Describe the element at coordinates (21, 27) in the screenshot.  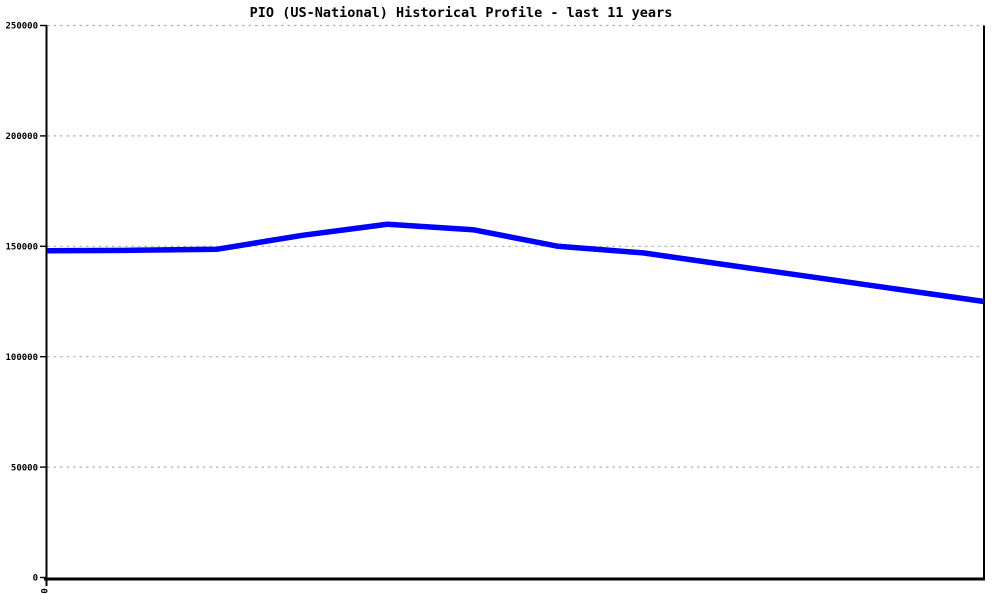
I see `y-axis-tick-label: 250000` at that location.